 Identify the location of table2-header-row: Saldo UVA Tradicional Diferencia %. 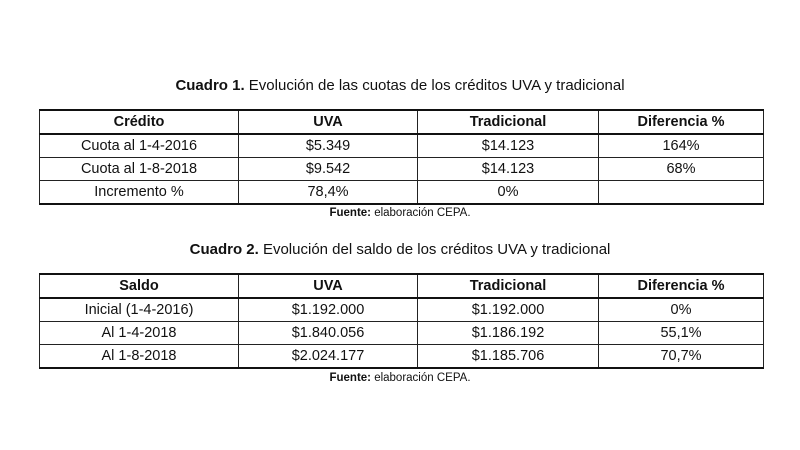
(401, 286).